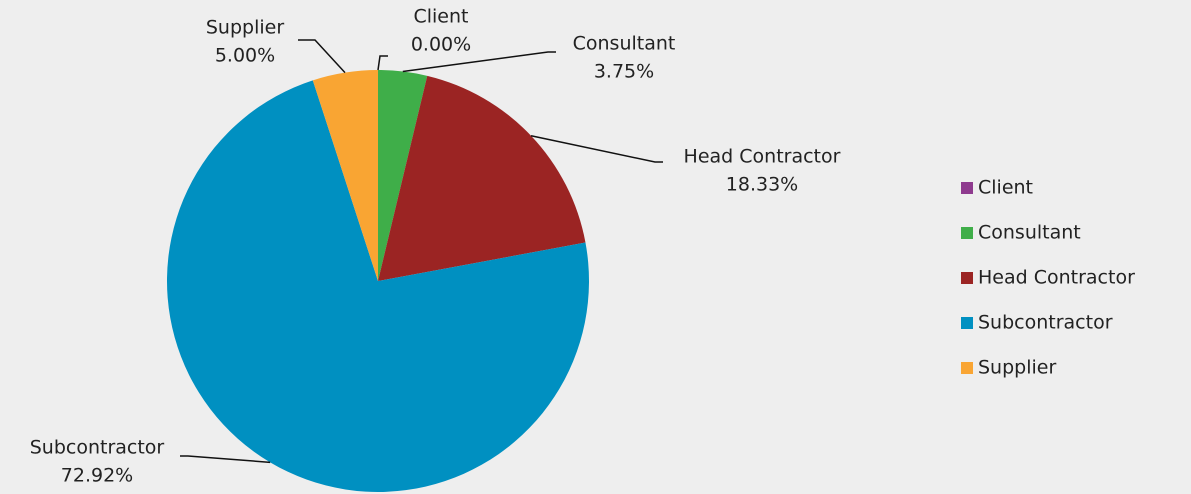 The width and height of the screenshot is (1191, 494). I want to click on slice-label: Head Contractor, so click(762, 157).